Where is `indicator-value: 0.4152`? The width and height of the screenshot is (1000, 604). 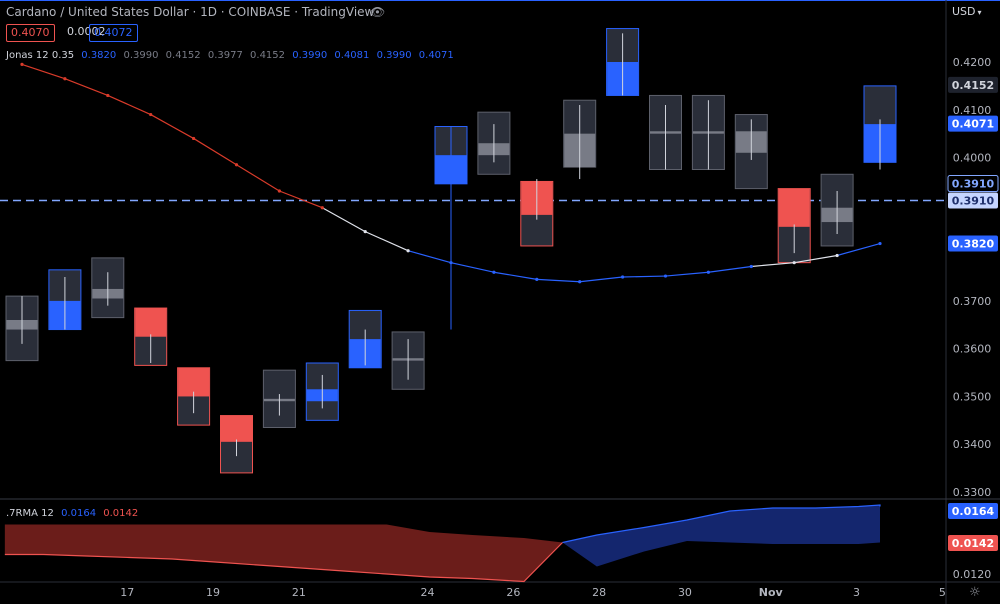 indicator-value: 0.4152 is located at coordinates (183, 55).